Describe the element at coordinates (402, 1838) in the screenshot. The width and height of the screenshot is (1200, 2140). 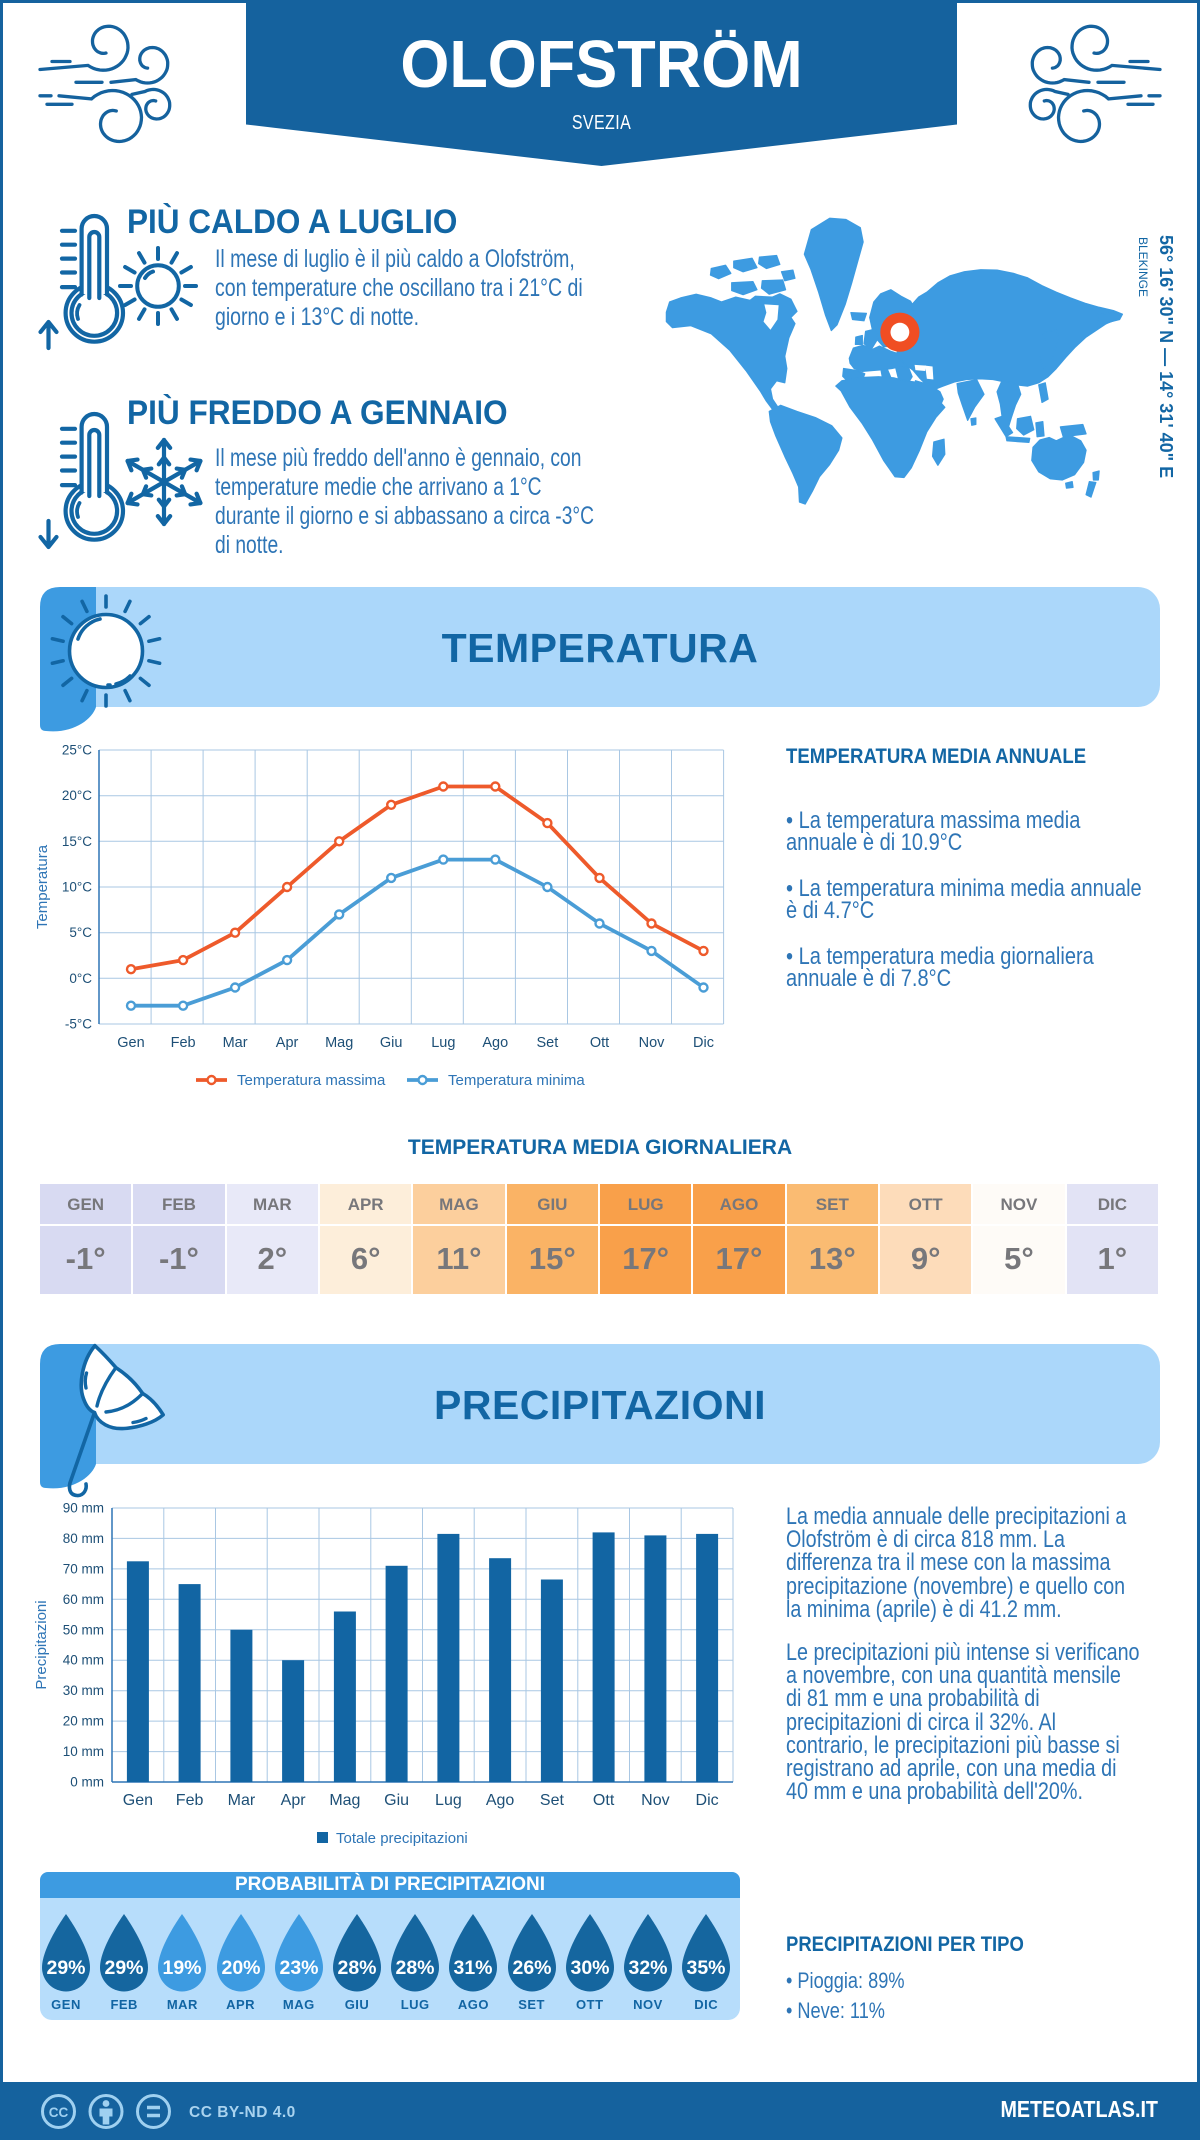
I see `svg-text: Totale precipitazioni` at that location.